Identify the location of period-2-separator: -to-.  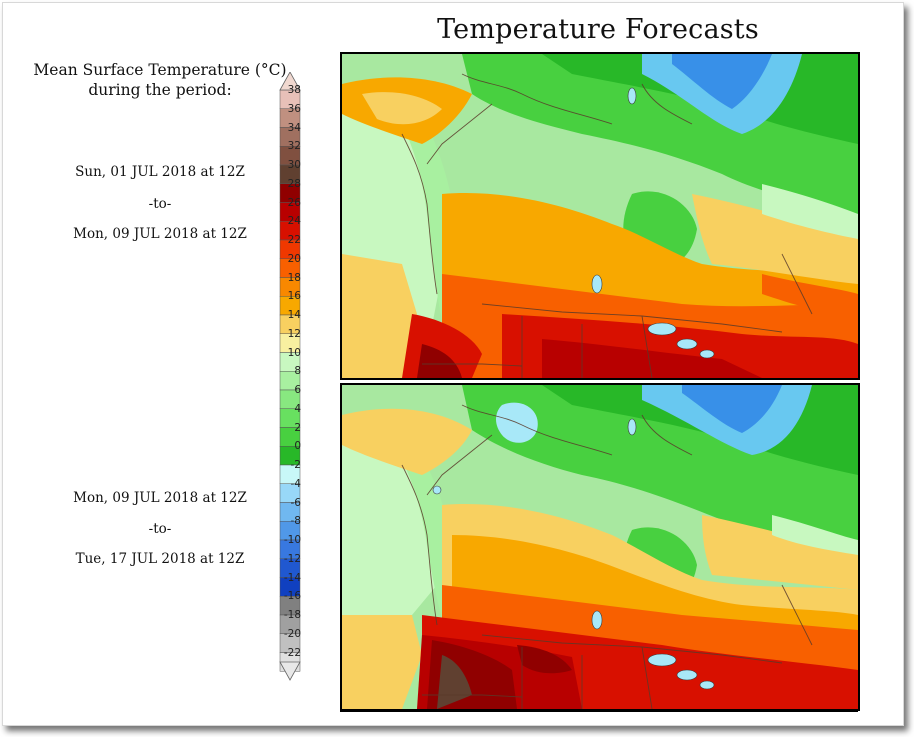
(160, 529).